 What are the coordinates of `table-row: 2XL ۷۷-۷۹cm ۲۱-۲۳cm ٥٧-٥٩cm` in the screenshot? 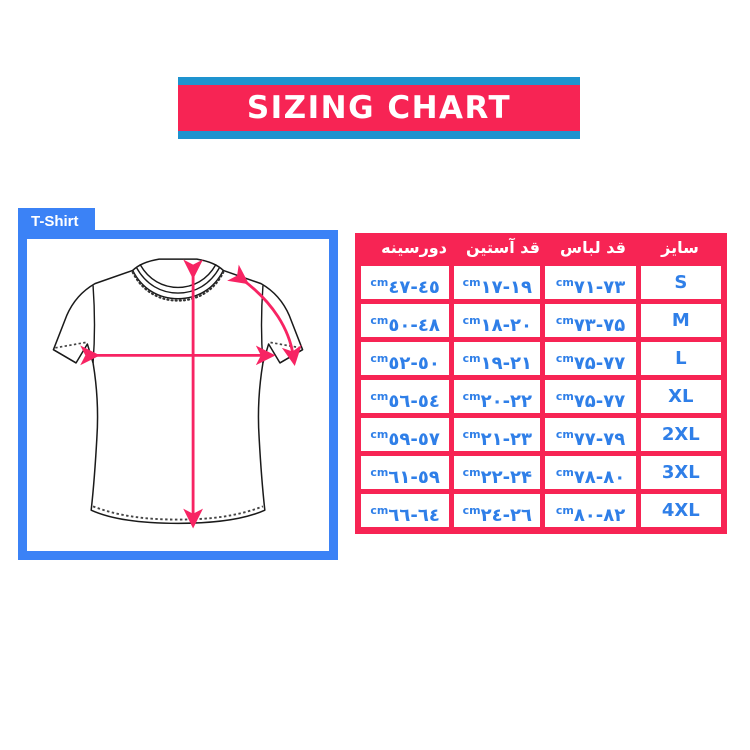 It's located at (541, 434).